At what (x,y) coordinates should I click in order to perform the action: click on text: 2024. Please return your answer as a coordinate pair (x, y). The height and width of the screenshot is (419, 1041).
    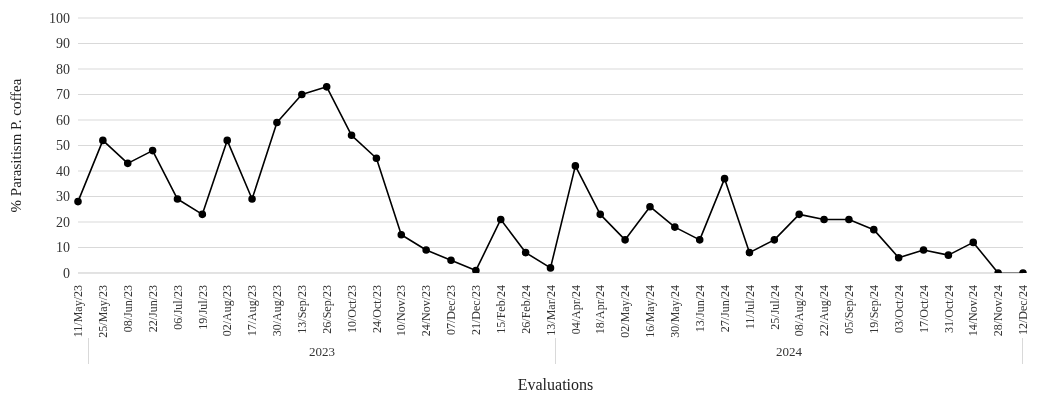
    Looking at the image, I should click on (789, 351).